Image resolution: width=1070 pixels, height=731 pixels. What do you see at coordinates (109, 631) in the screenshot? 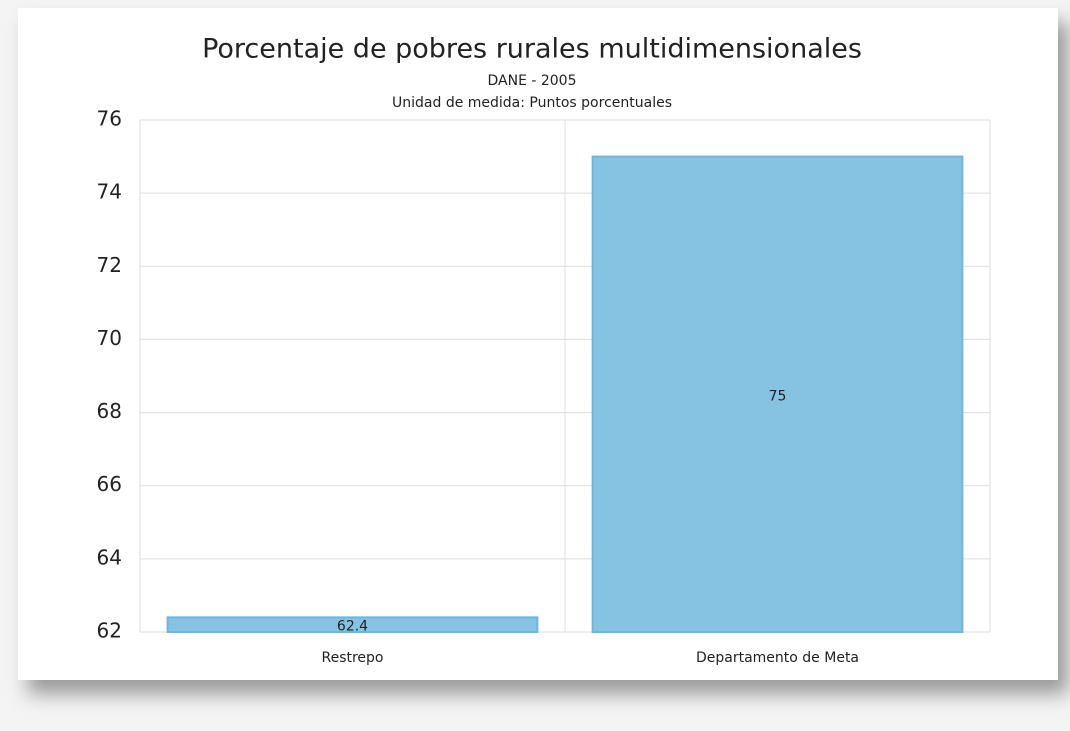
I see `y-tick-label: 62` at bounding box center [109, 631].